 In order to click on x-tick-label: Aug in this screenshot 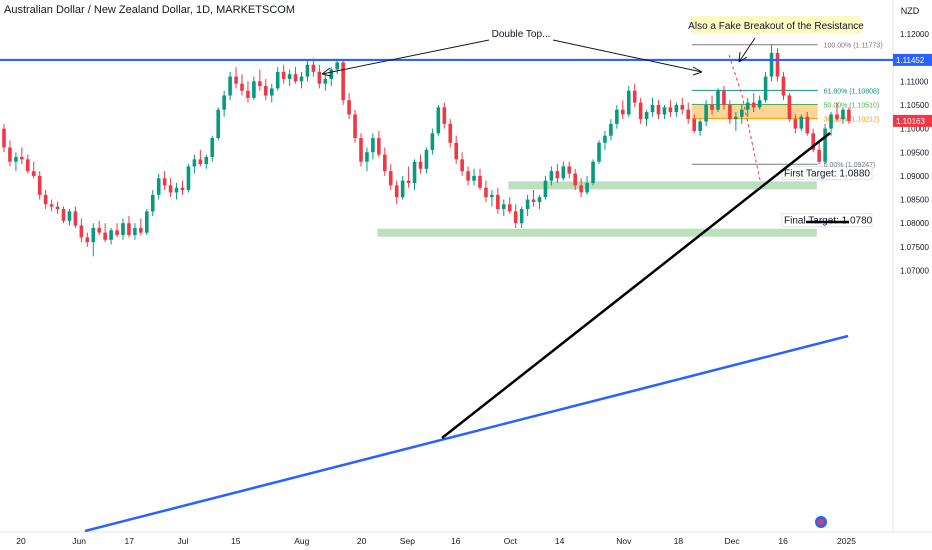, I will do `click(301, 541)`.